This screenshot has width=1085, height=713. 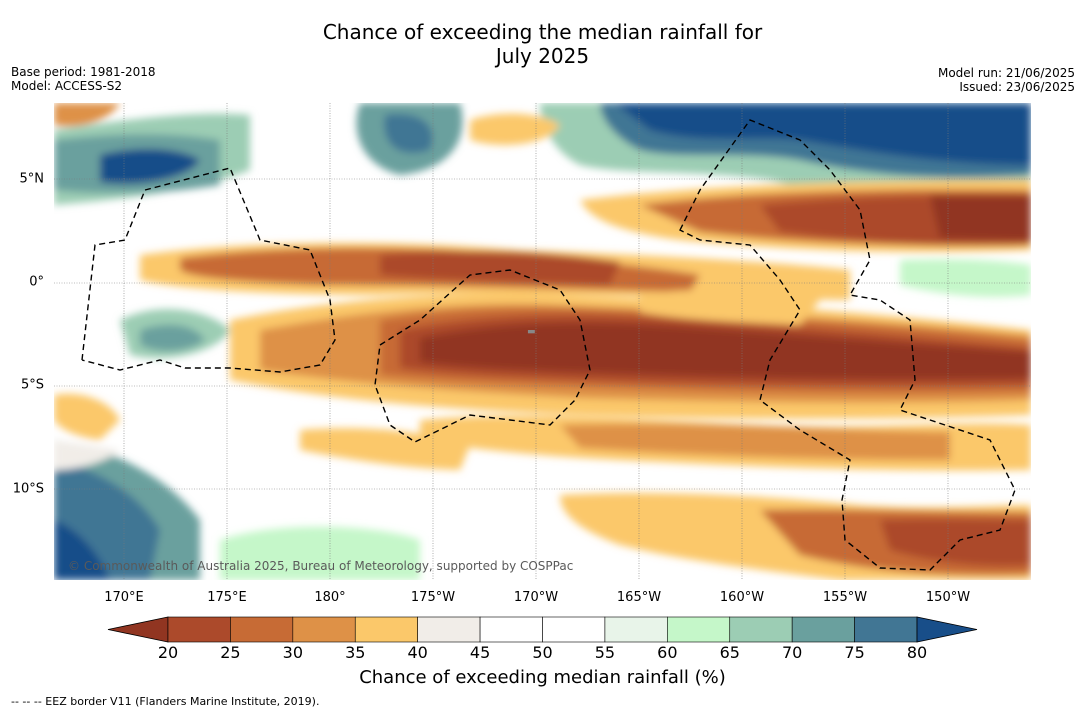 What do you see at coordinates (542, 652) in the screenshot?
I see `colorbar-tick-label: 50` at bounding box center [542, 652].